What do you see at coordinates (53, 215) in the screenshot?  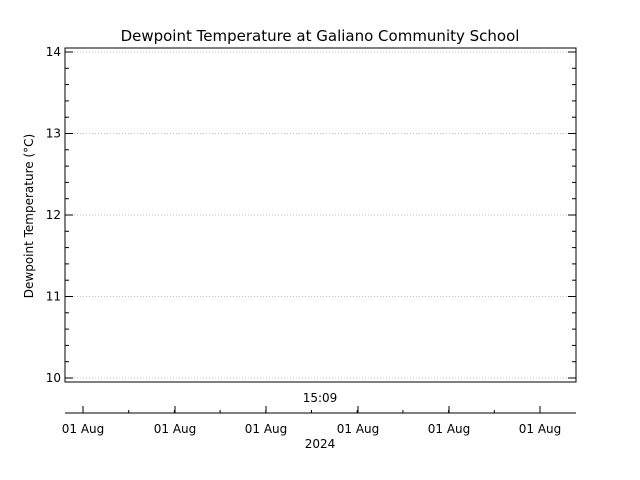 I see `y-tick-label: 12` at bounding box center [53, 215].